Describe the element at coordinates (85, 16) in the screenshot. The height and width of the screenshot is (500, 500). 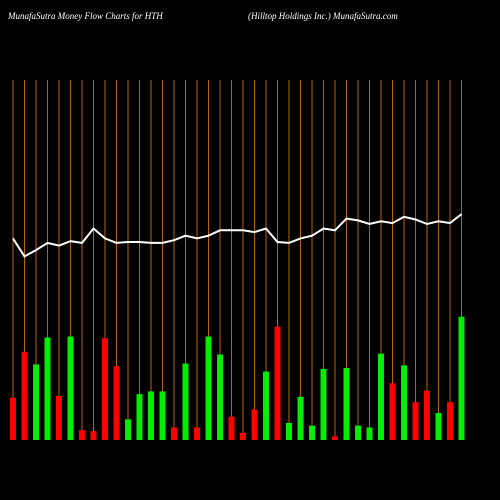
I see `chart-title: MunafaSutra Money Flow Charts for HTH` at that location.